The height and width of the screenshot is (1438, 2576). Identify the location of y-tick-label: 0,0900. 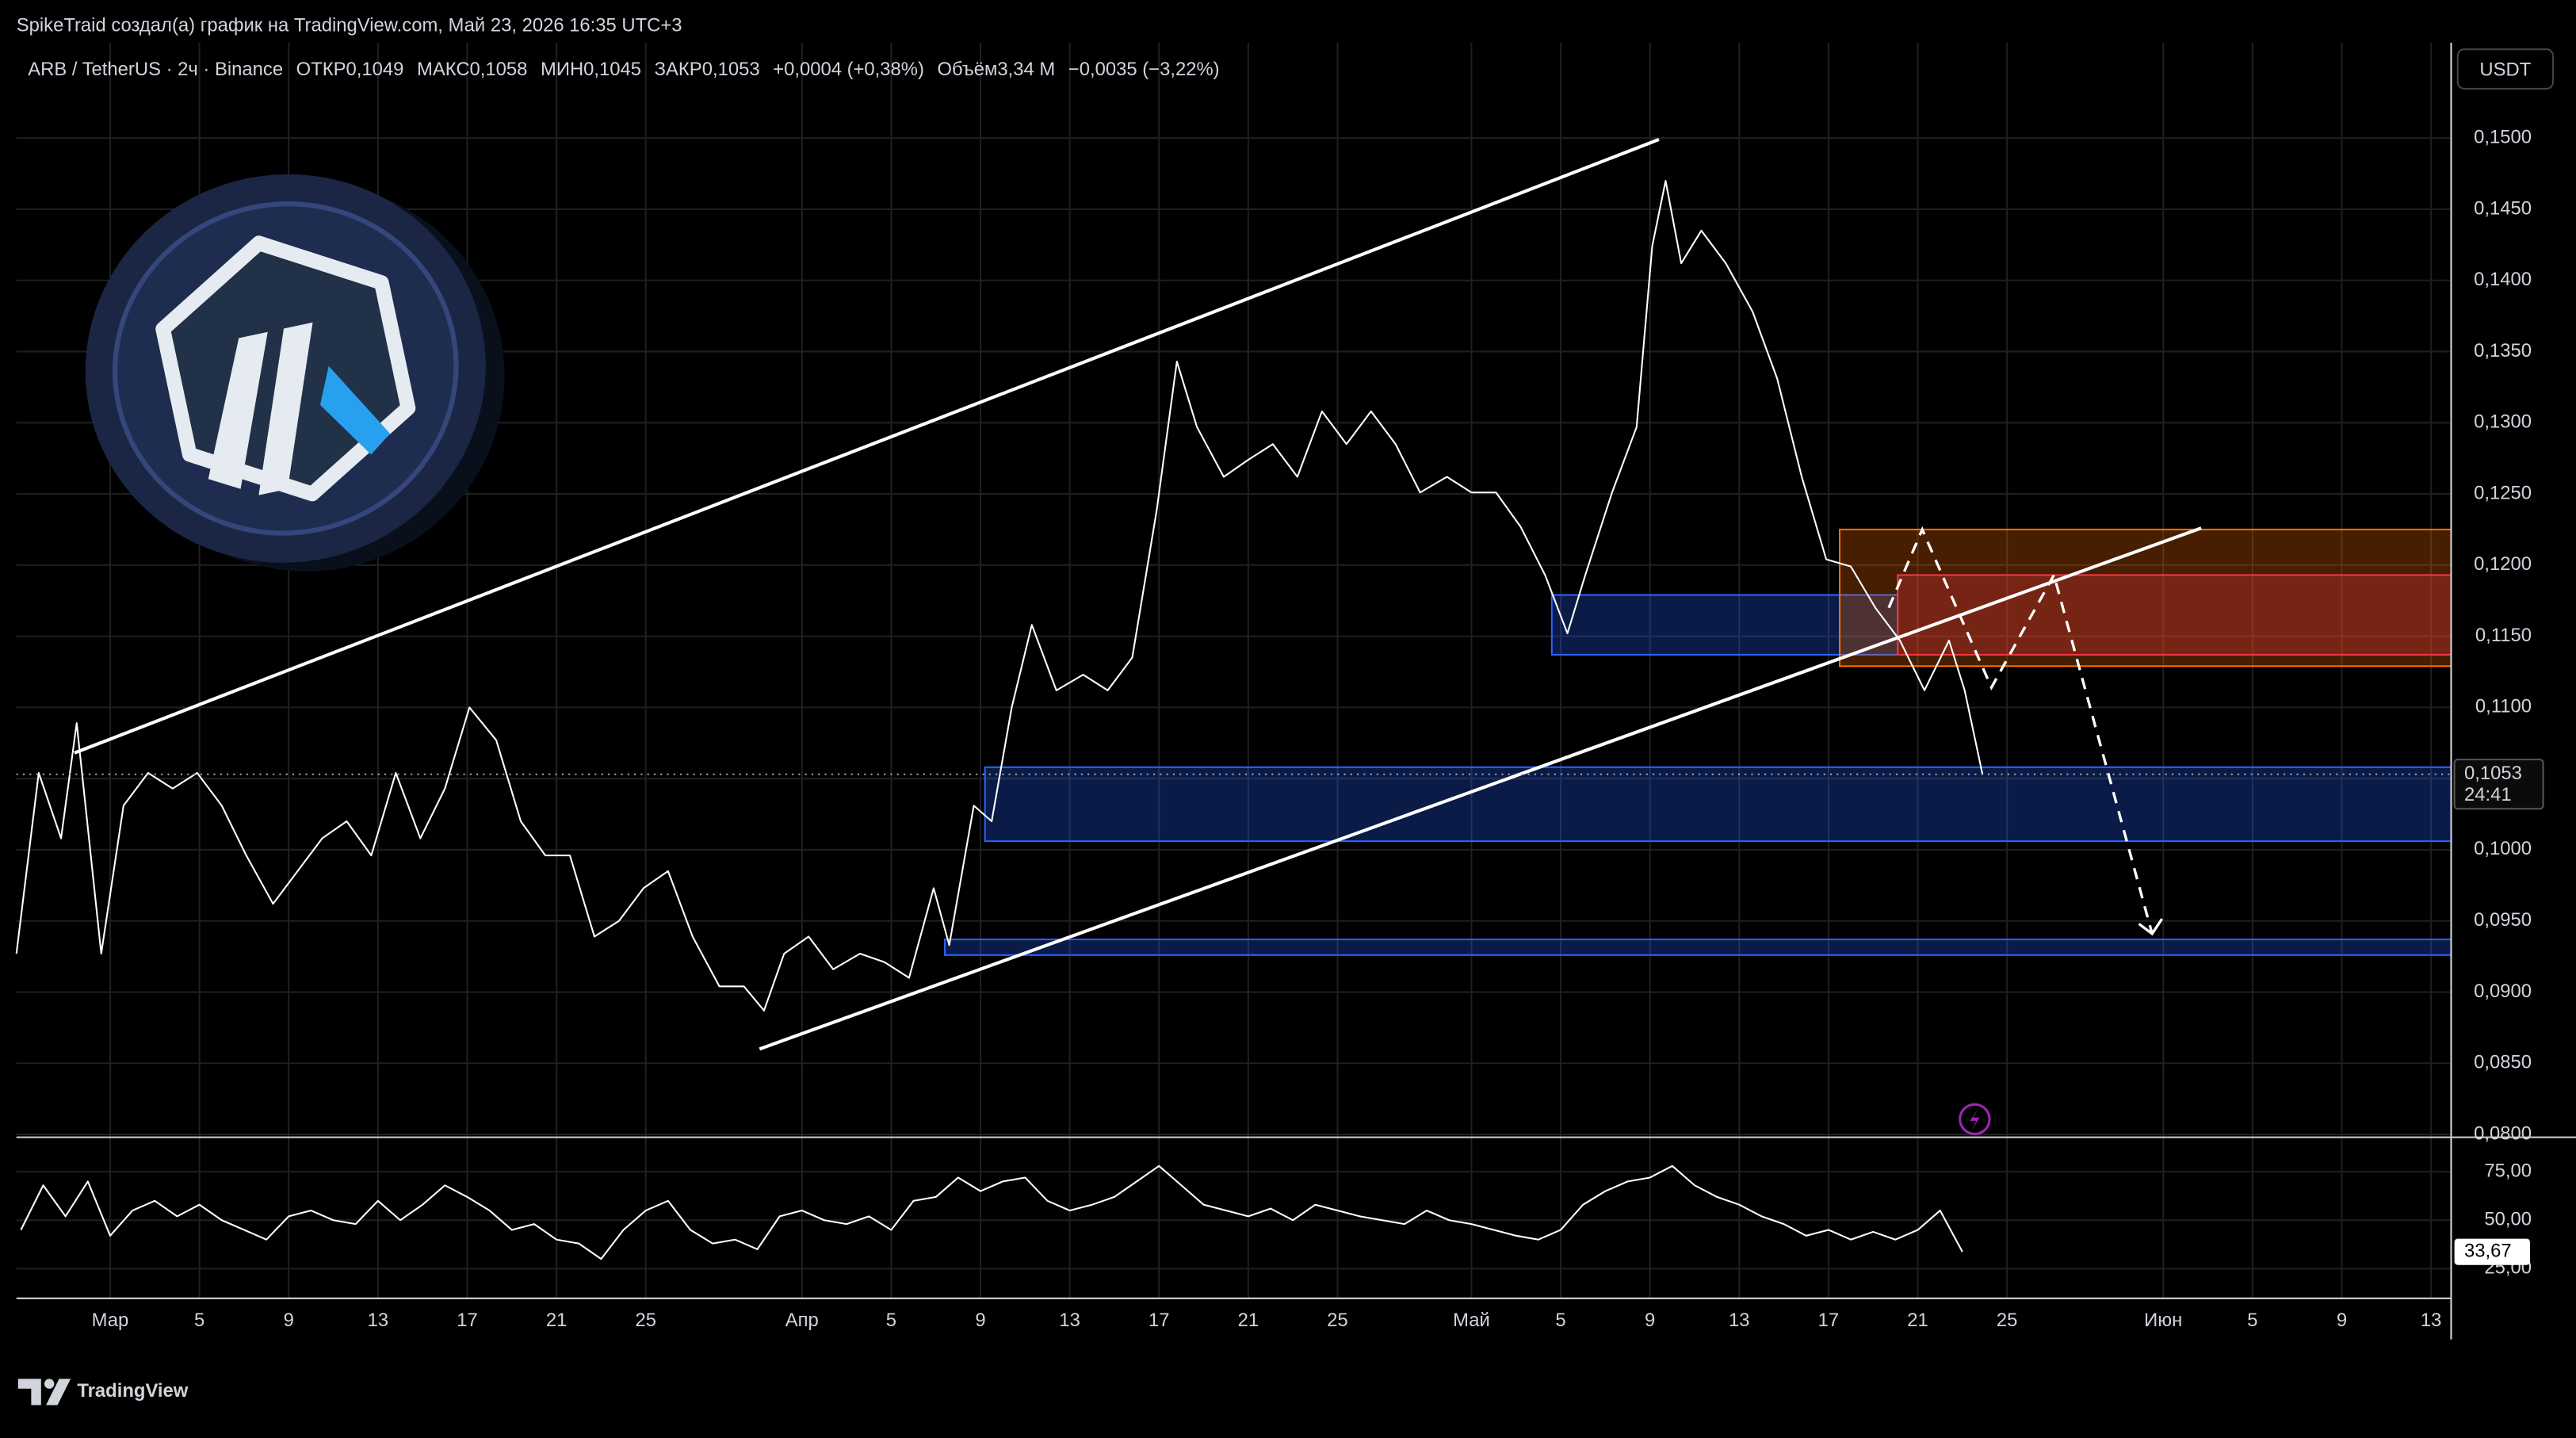
(2503, 991).